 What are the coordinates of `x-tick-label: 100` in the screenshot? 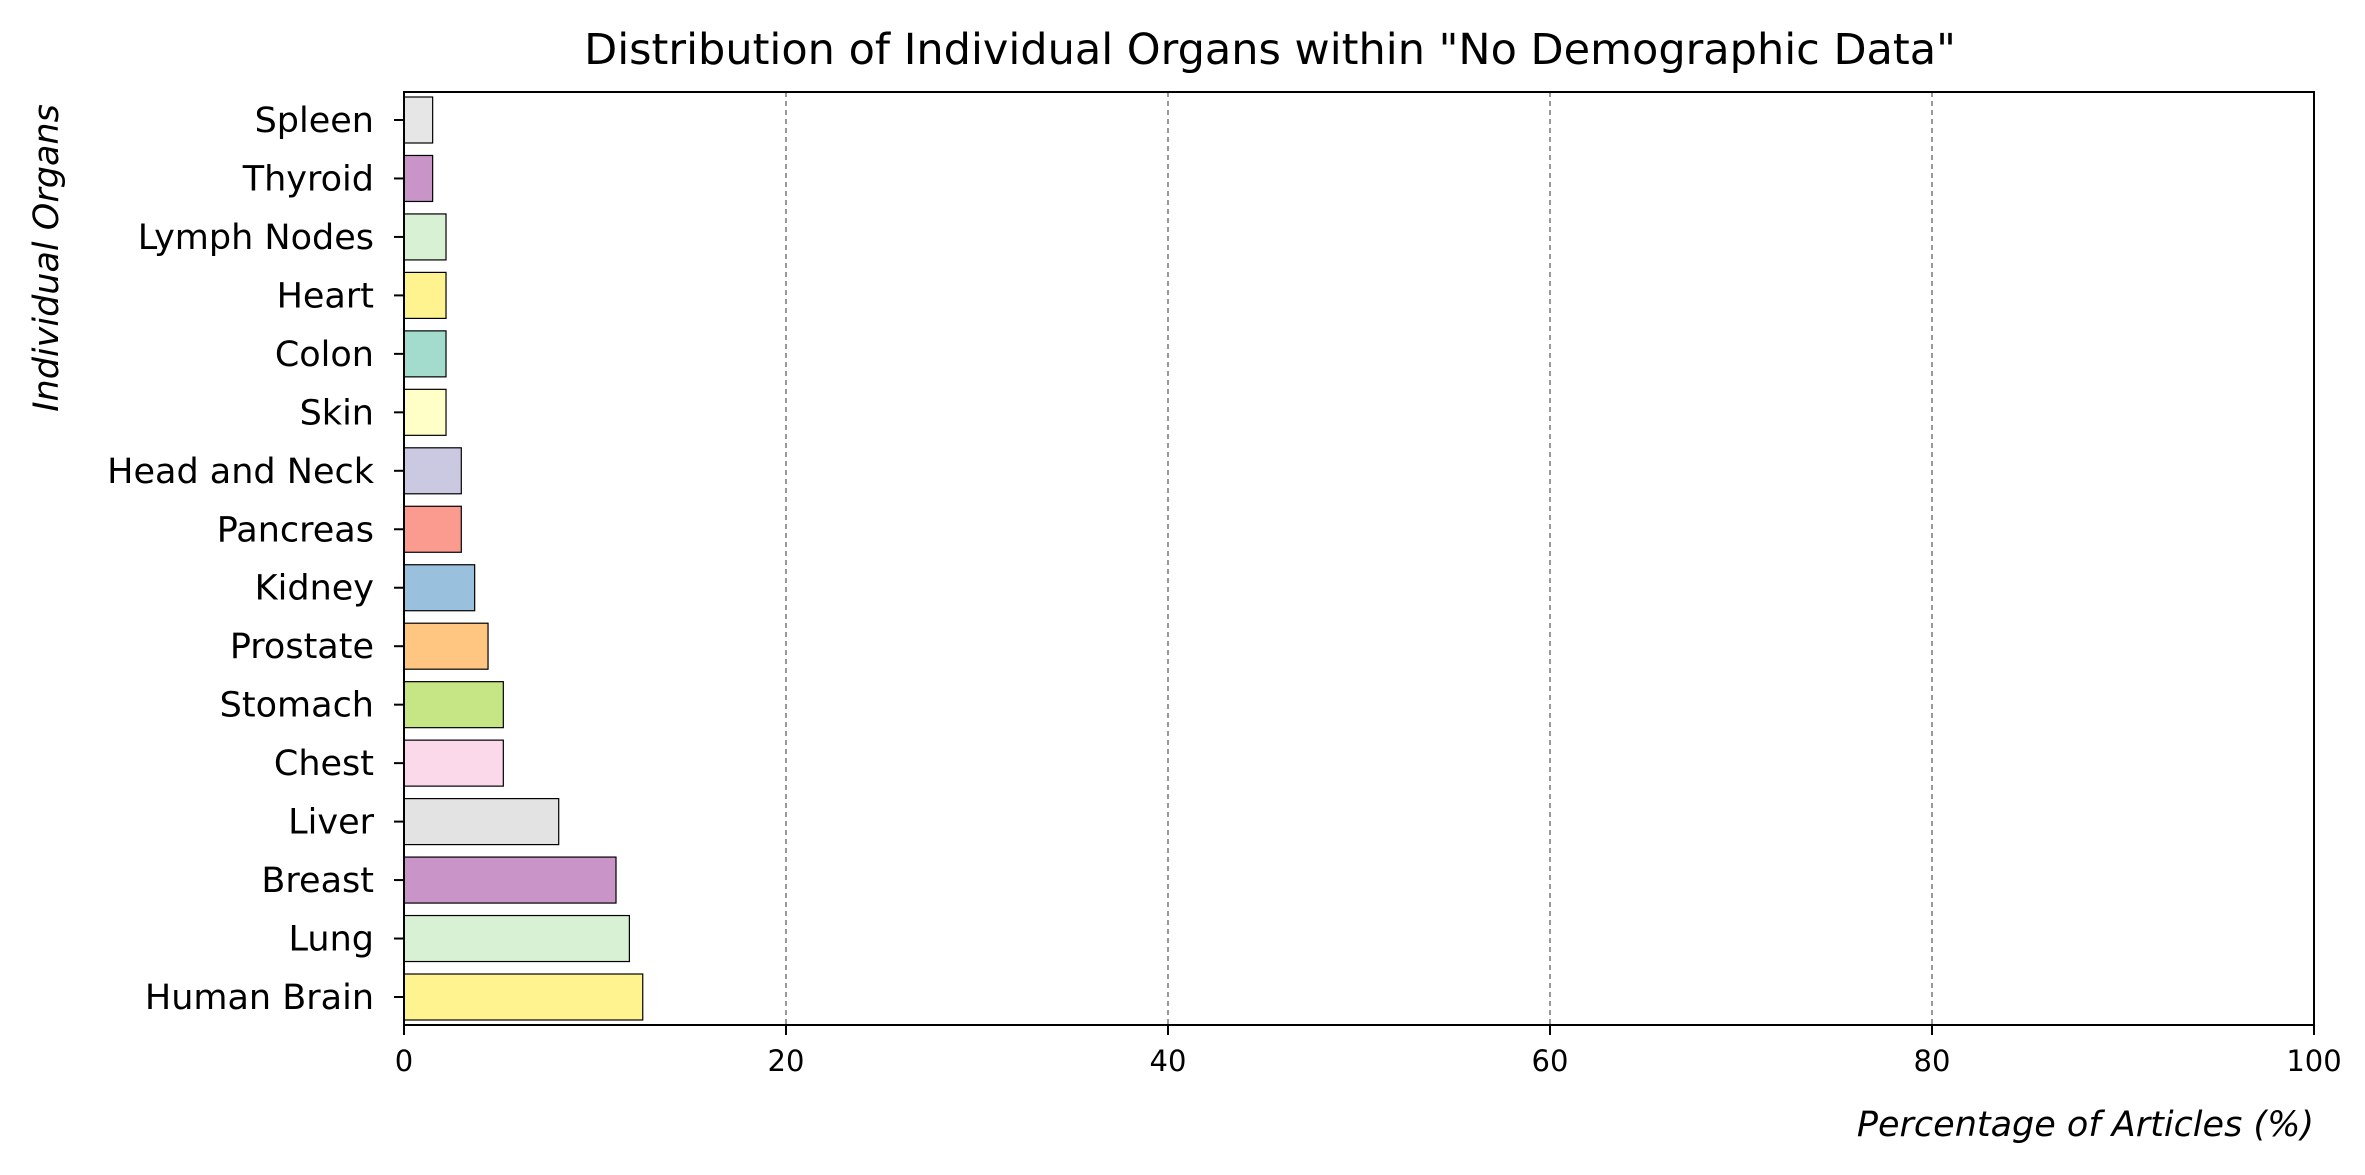 It's located at (2313, 1061).